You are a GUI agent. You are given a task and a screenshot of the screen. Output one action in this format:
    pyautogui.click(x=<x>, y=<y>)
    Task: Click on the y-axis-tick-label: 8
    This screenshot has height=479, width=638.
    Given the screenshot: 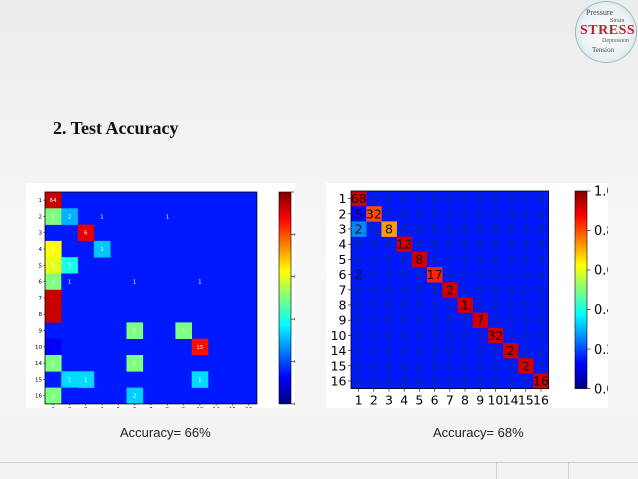 What is the action you would take?
    pyautogui.click(x=41, y=315)
    